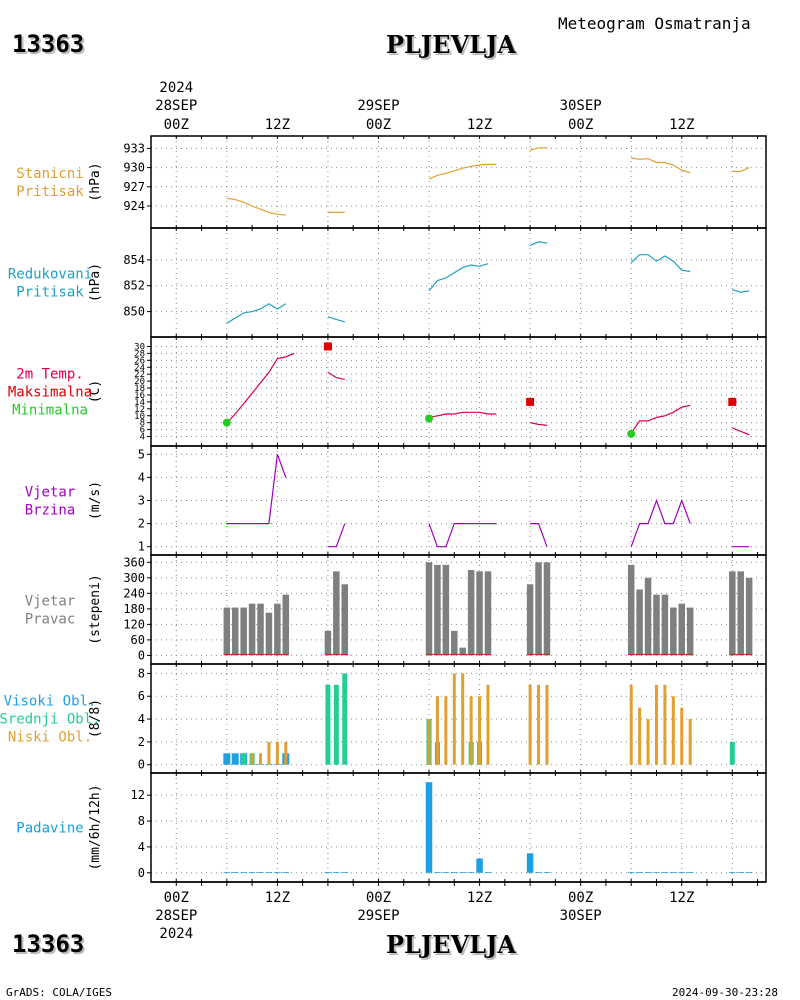 This screenshot has height=1000, width=800. What do you see at coordinates (479, 898) in the screenshot?
I see `bottom-time-label: 12Z` at bounding box center [479, 898].